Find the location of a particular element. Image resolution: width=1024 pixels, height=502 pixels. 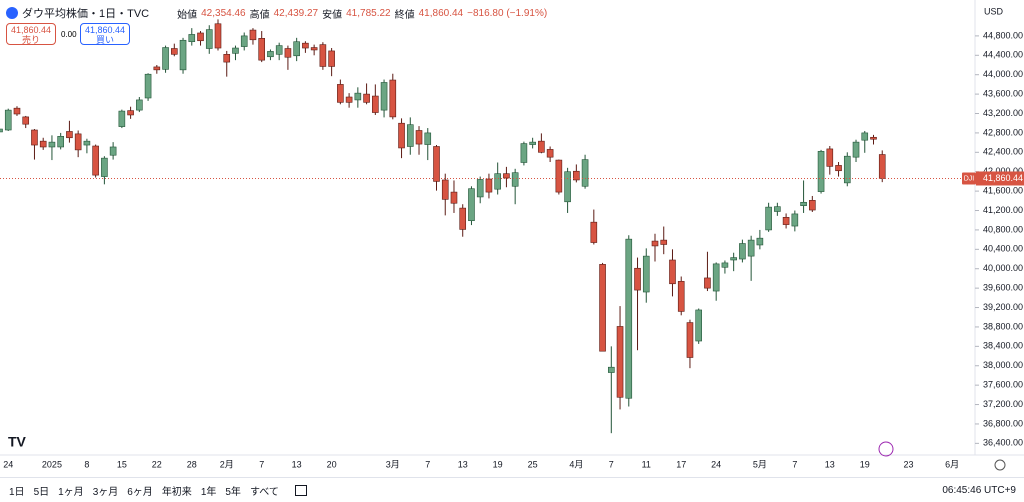

y-tick-label: 44,800.00 is located at coordinates (1003, 35).